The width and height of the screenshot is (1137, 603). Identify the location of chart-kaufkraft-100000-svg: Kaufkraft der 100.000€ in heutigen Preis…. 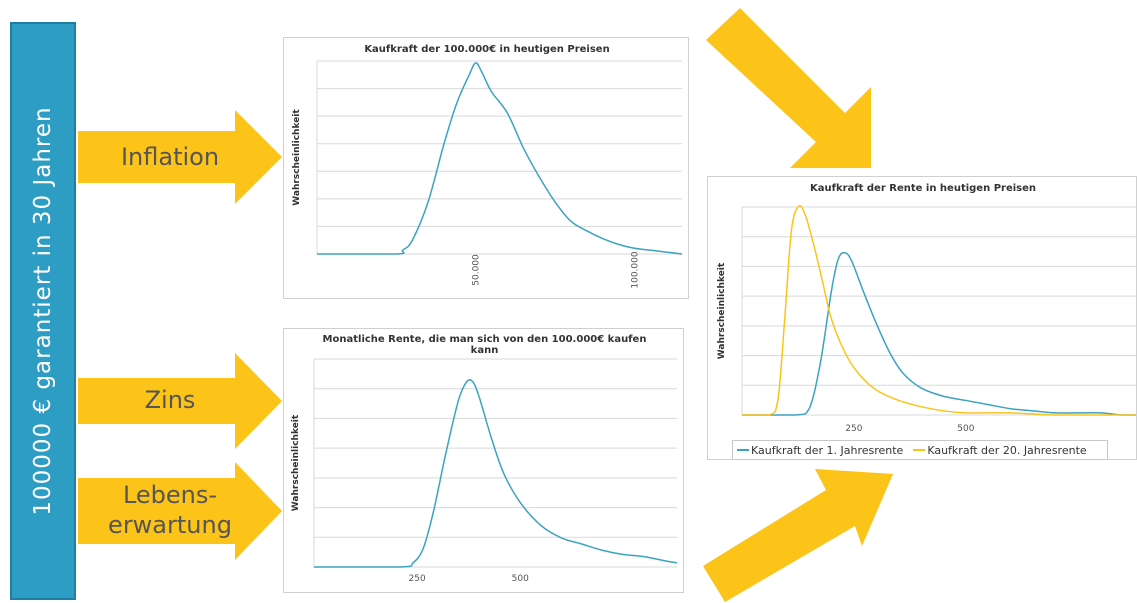
(487, 166).